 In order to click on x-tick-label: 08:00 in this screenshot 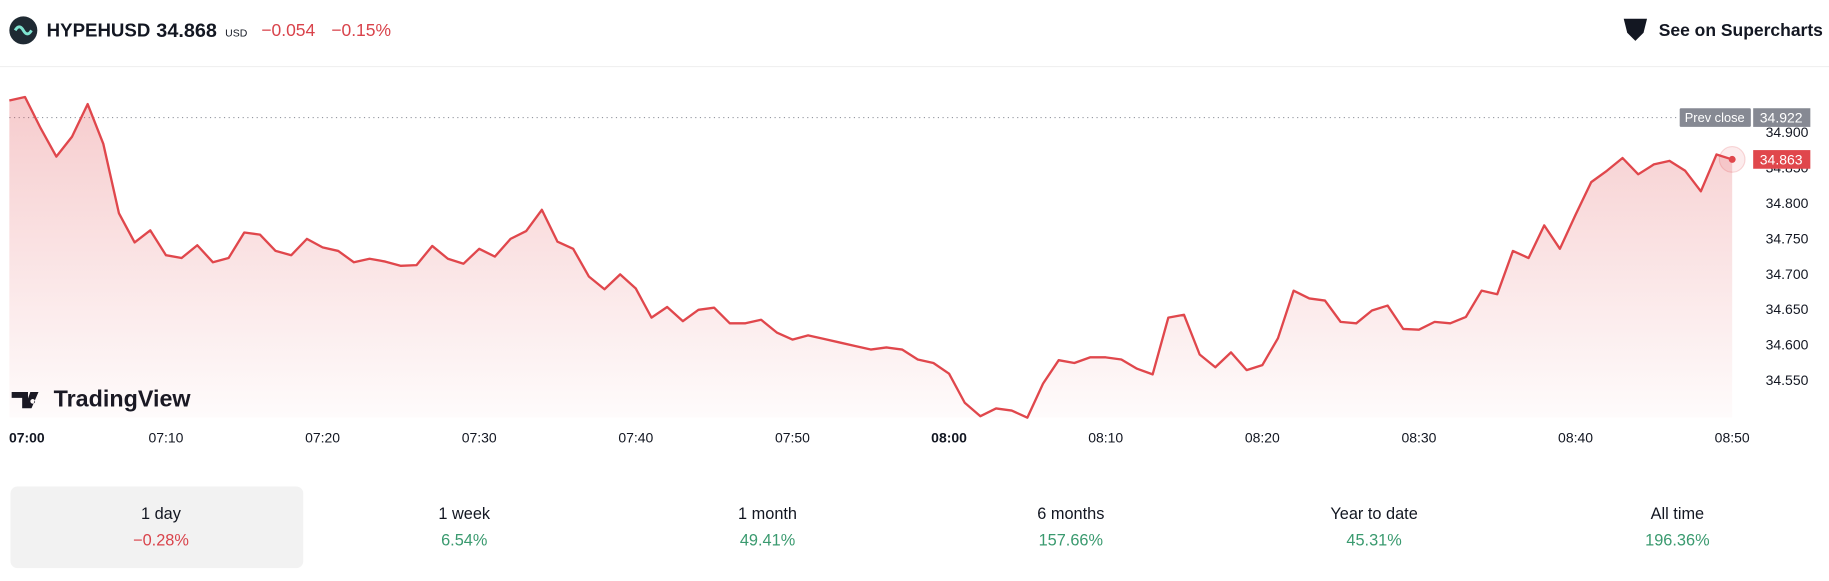, I will do `click(949, 437)`.